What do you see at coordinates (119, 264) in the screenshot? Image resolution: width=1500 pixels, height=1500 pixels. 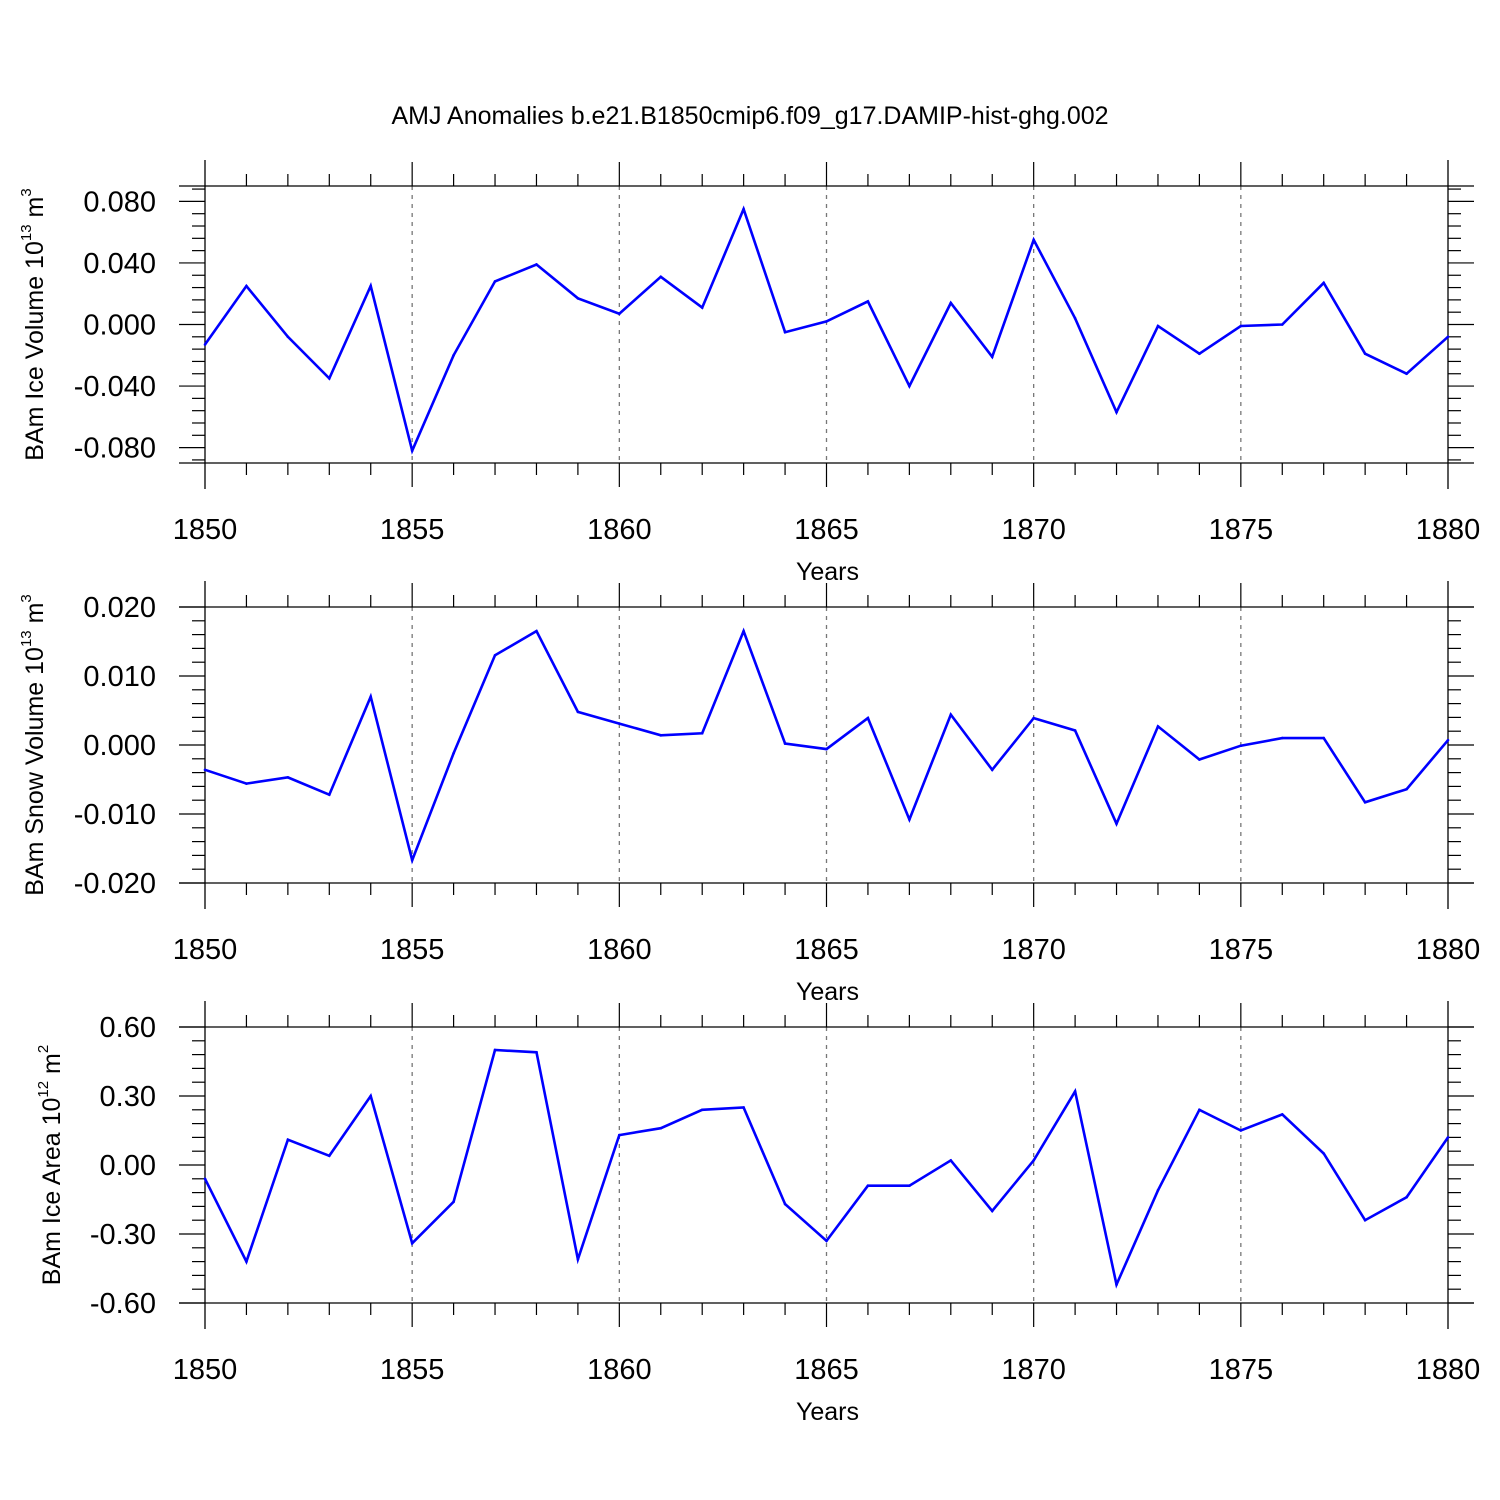 I see `y-tick-label: 0.040` at bounding box center [119, 264].